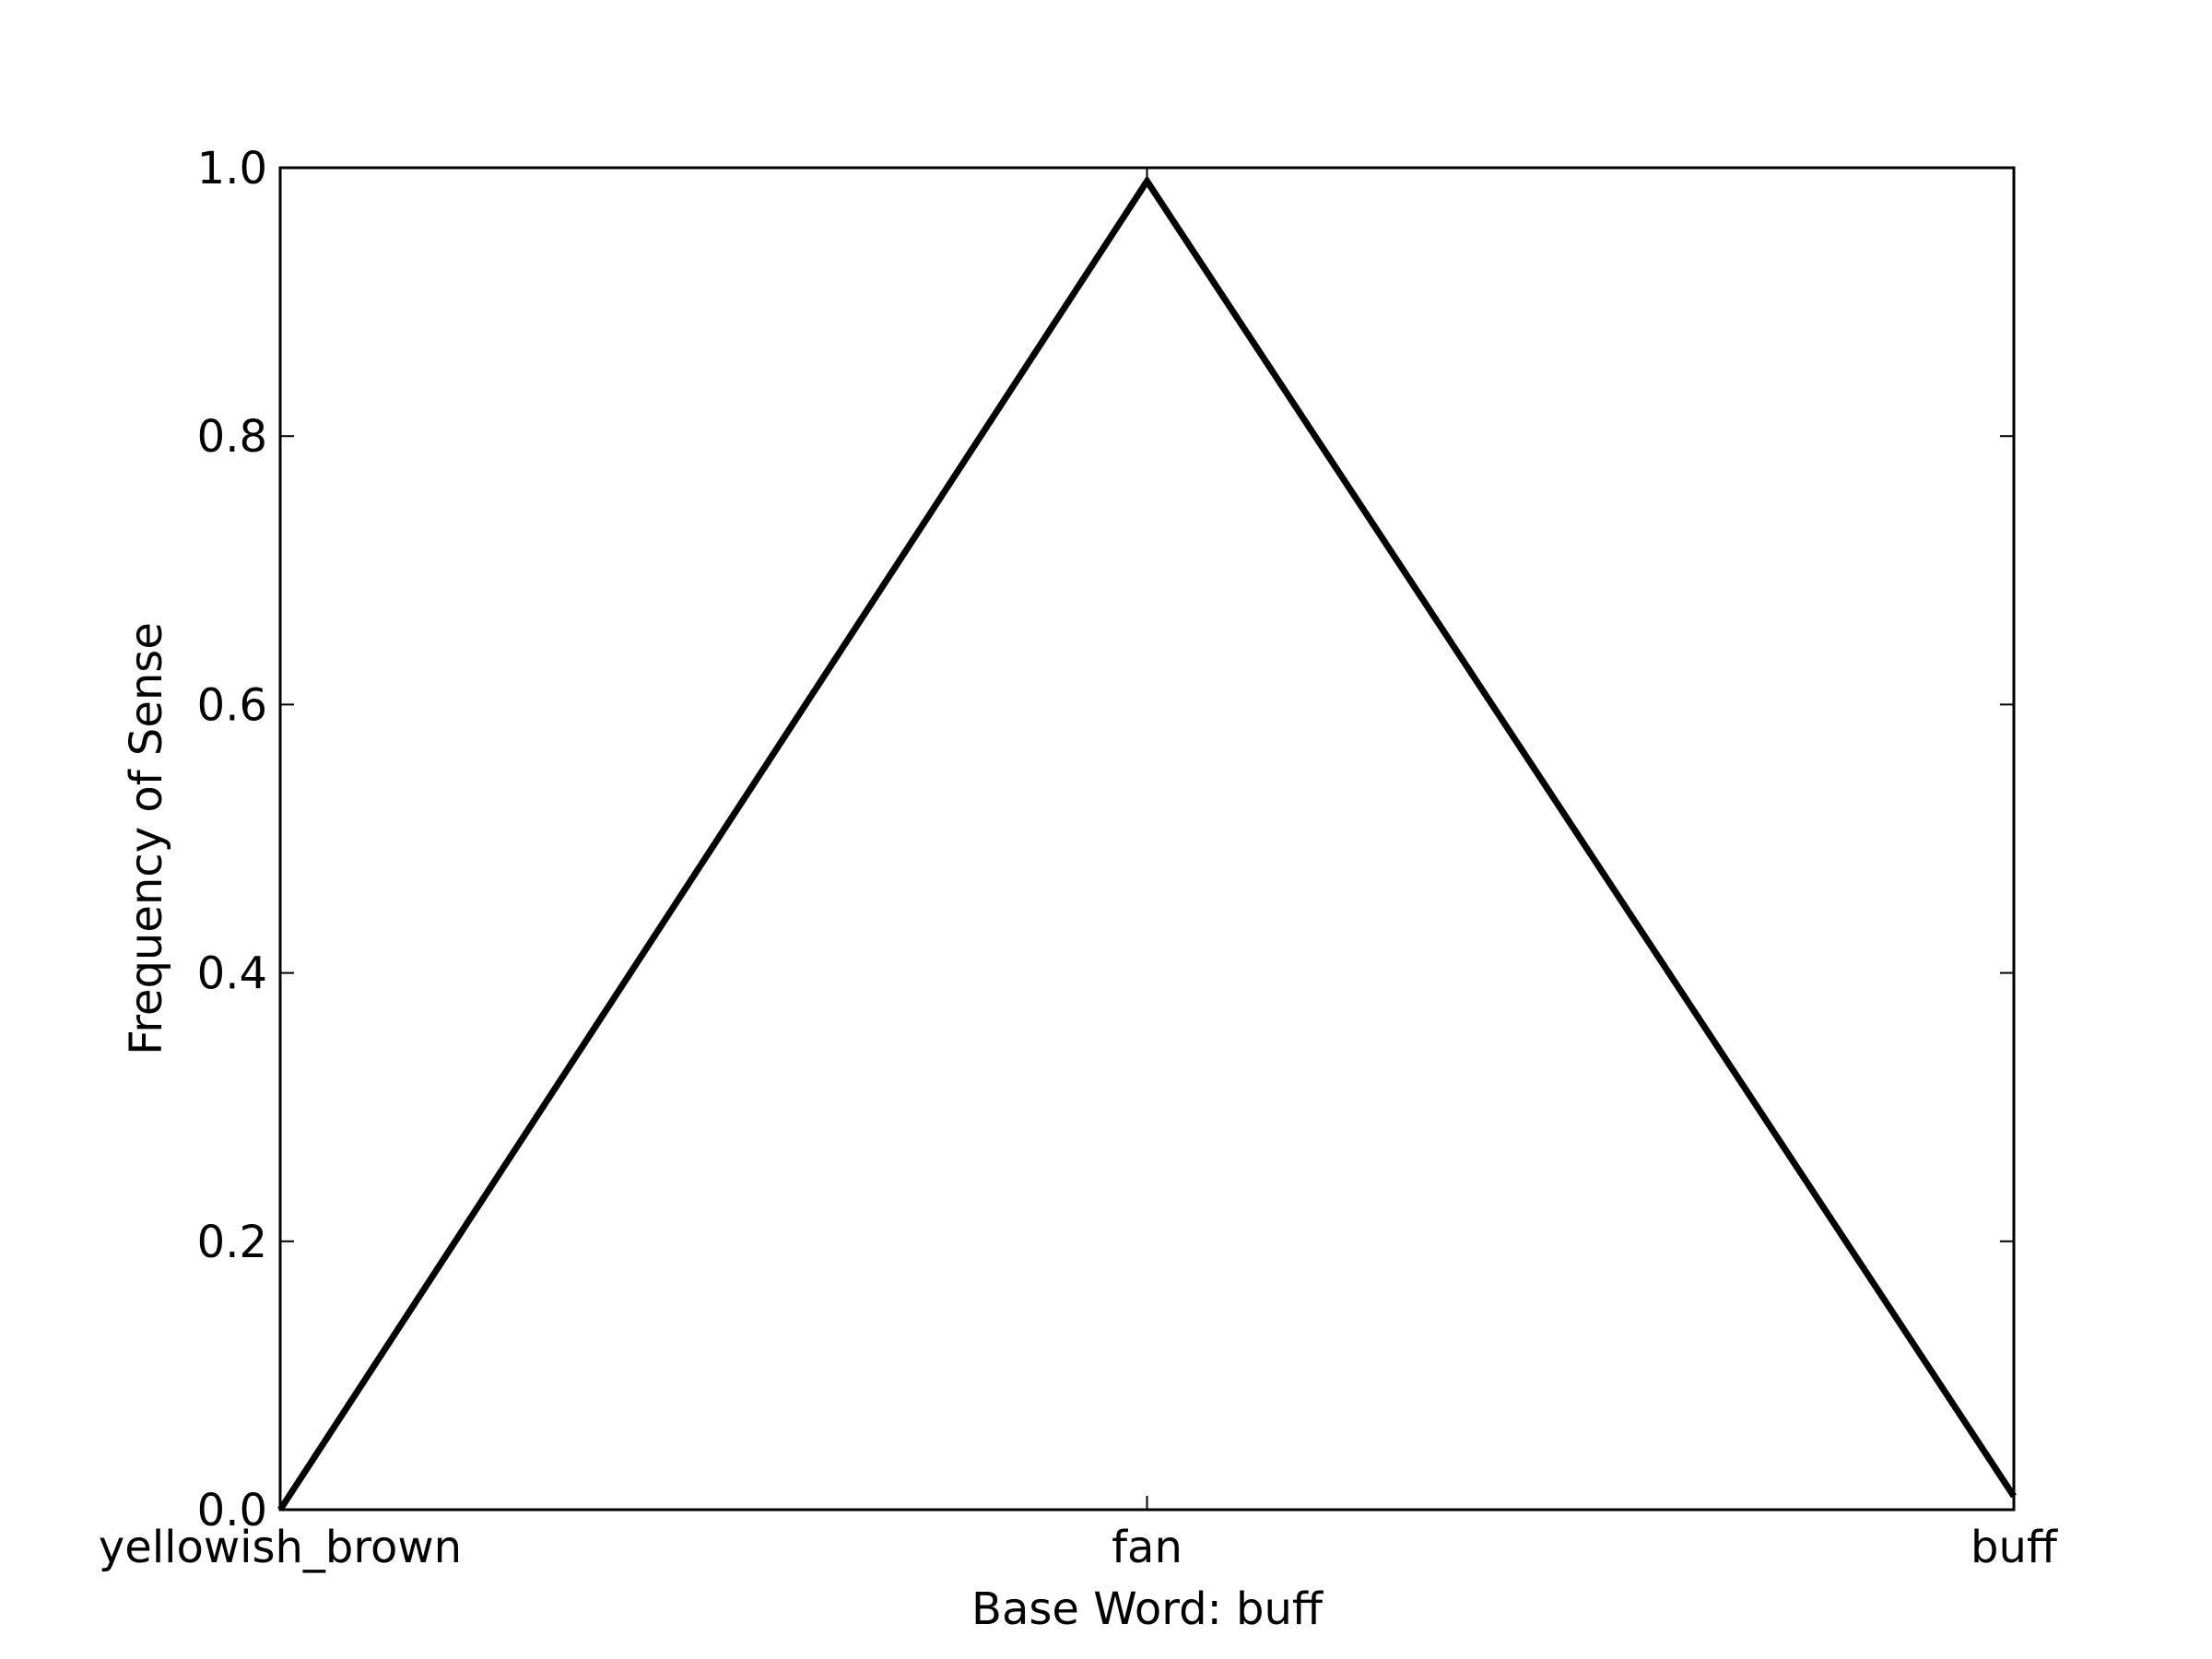 The height and width of the screenshot is (1659, 2212). I want to click on y-tick-label: 0.4, so click(232, 974).